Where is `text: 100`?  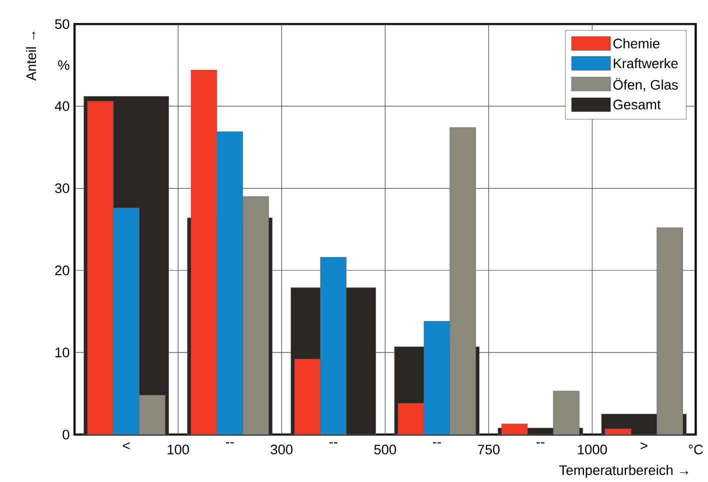
text: 100 is located at coordinates (178, 449).